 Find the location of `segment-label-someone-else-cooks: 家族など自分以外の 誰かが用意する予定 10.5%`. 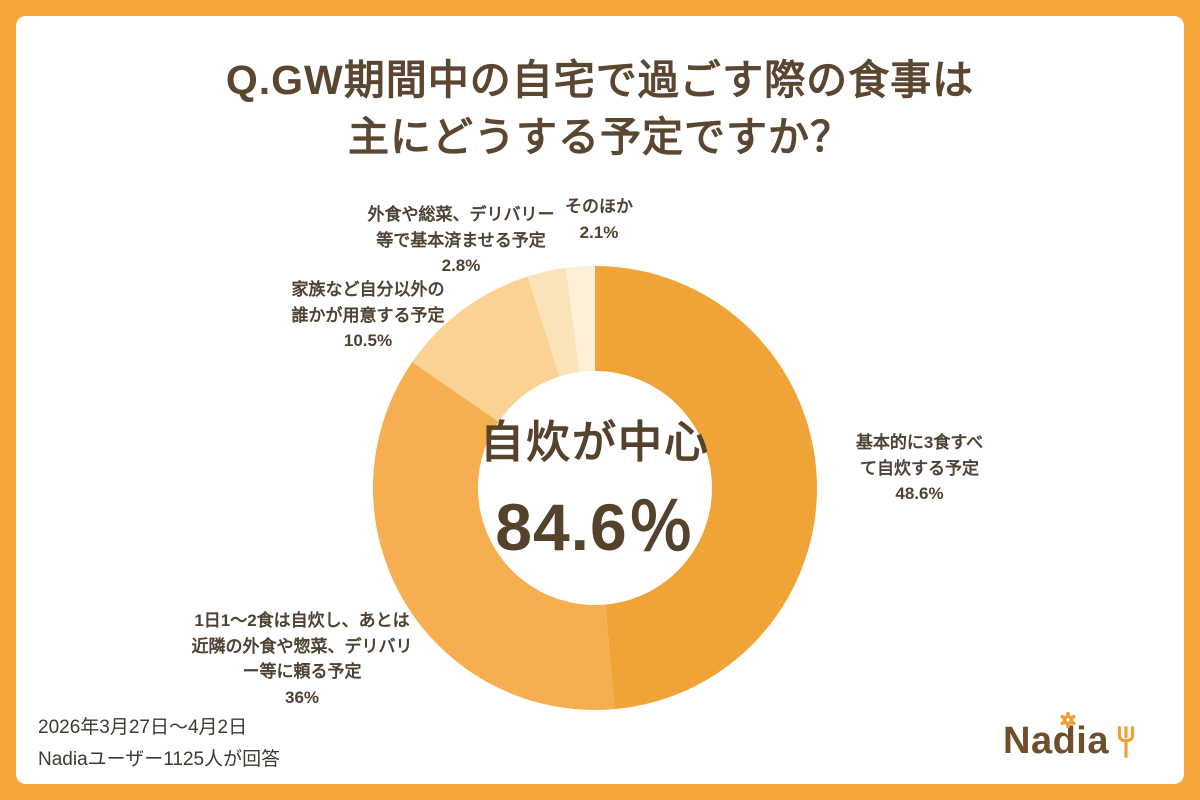

segment-label-someone-else-cooks: 家族など自分以外の 誰かが用意する予定 10.5% is located at coordinates (368, 315).